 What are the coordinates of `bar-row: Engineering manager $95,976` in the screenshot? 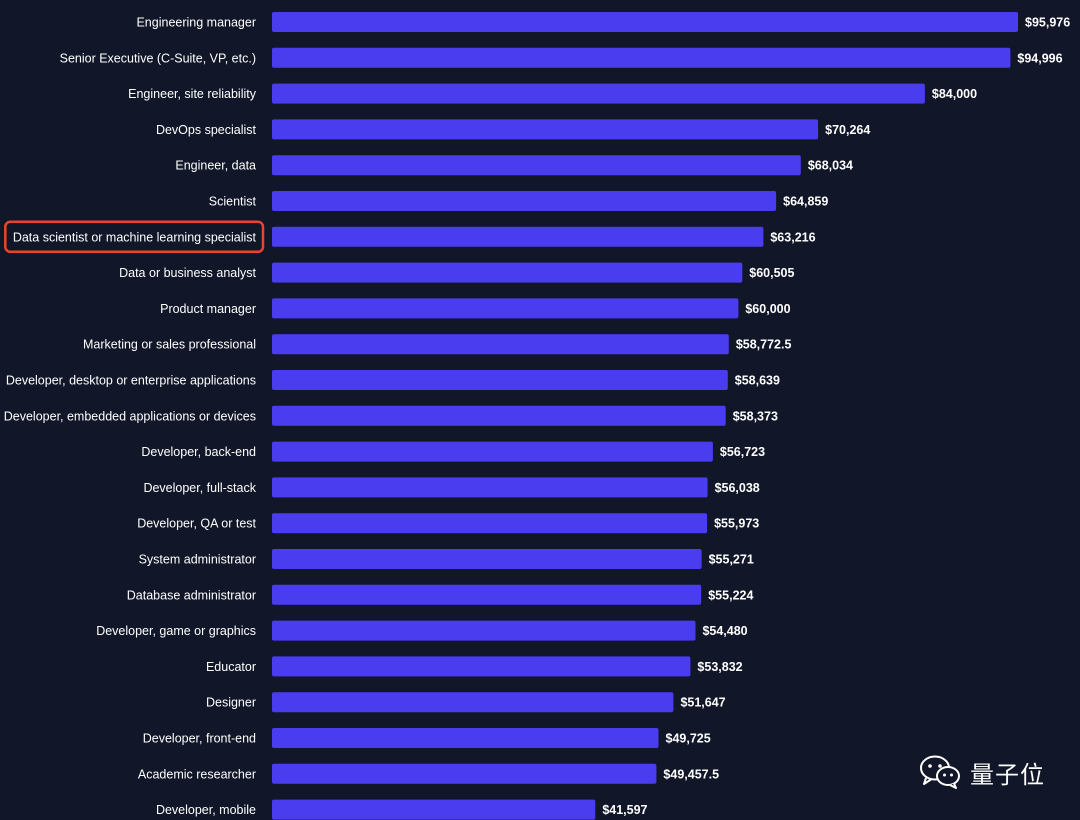 It's located at (603, 22).